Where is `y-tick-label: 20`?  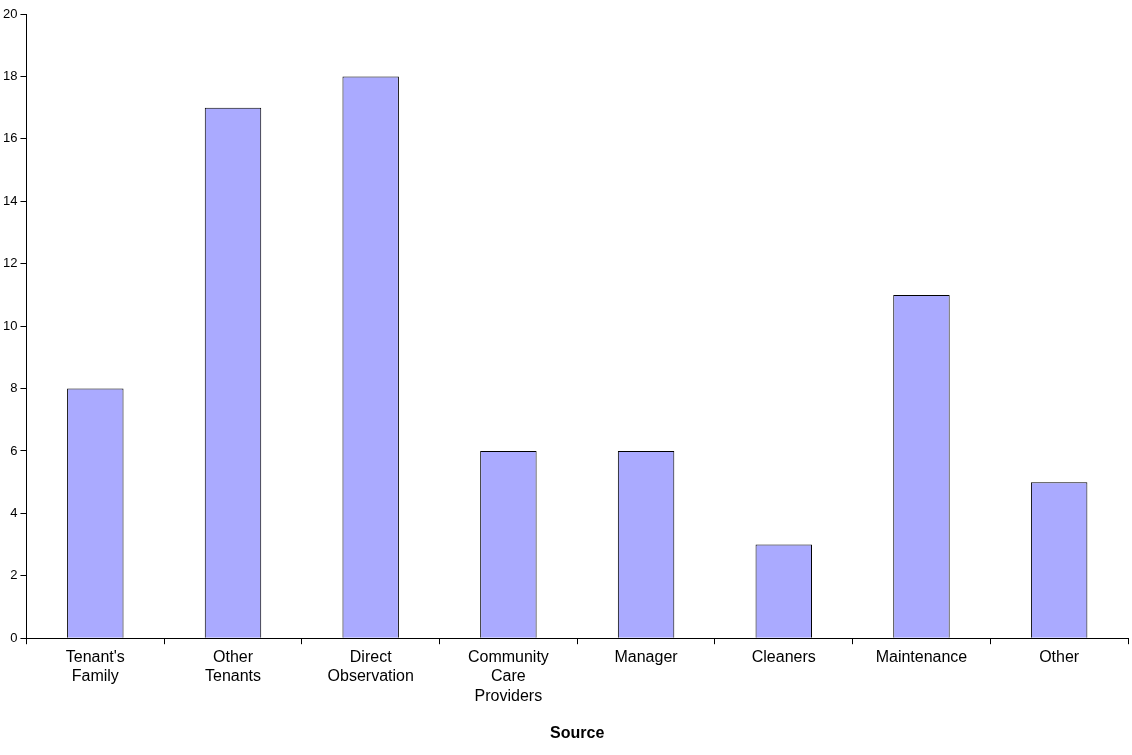
y-tick-label: 20 is located at coordinates (10, 13).